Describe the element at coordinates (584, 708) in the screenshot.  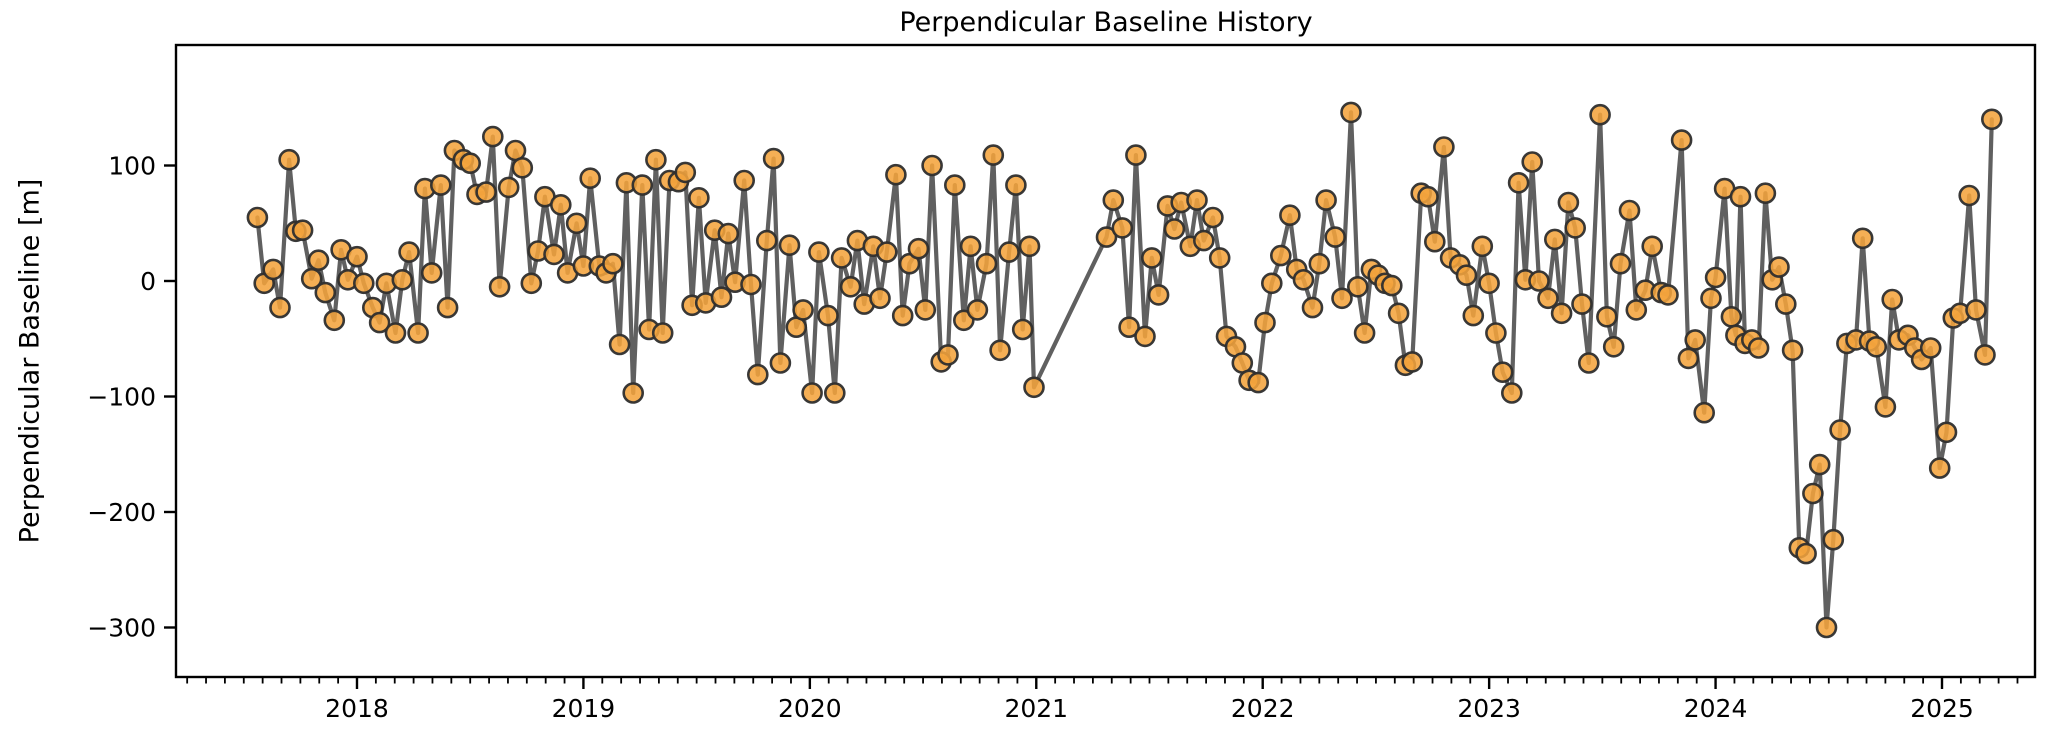
I see `x-tick-label: 2019` at that location.